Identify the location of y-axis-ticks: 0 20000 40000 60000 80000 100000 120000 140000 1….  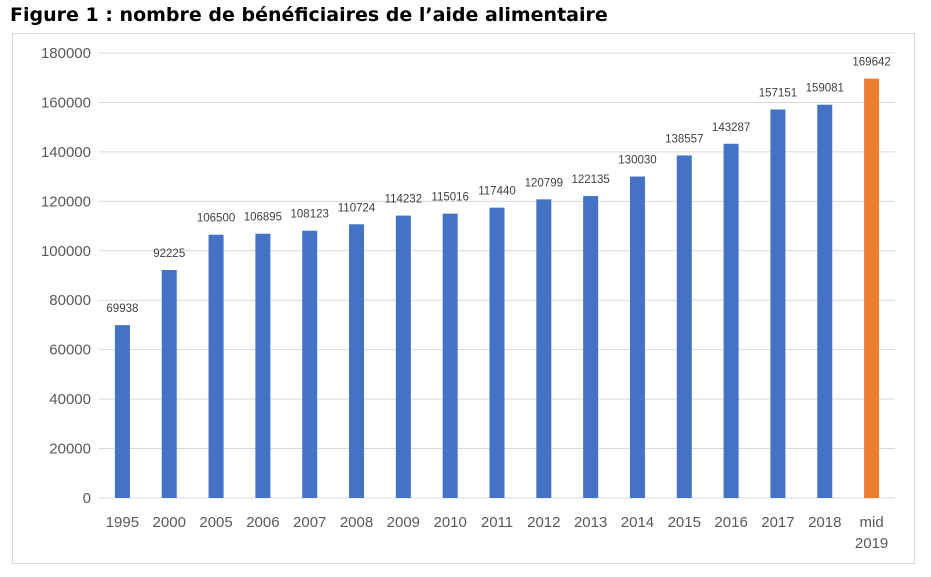
(66, 276).